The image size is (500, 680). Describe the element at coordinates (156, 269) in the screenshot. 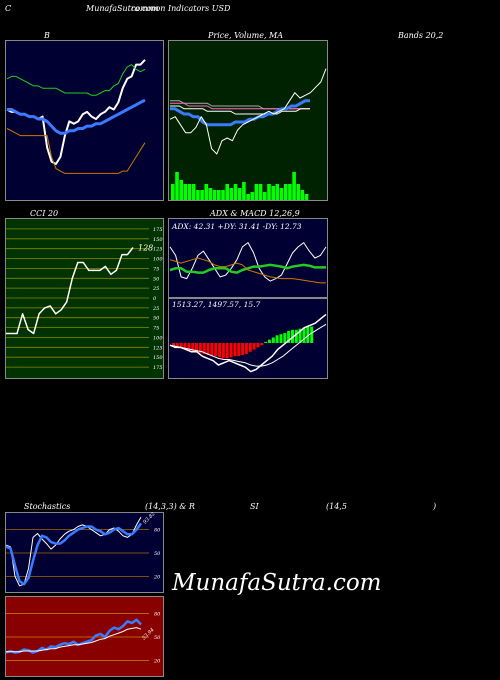

I see `cci-tick-label: 75` at that location.